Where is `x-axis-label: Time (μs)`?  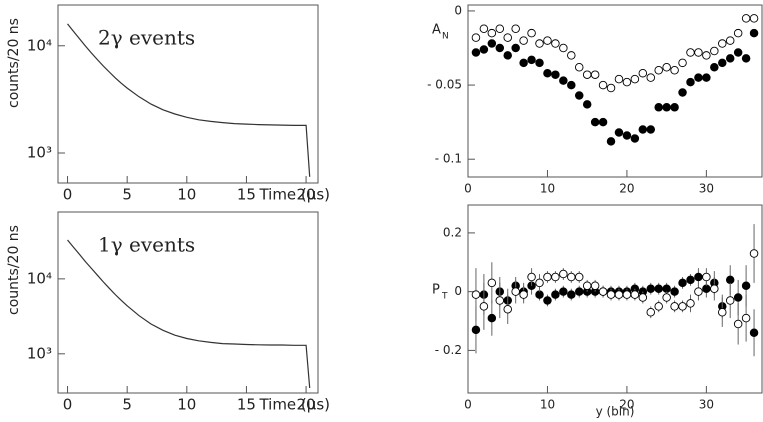 x-axis-label: Time (μs) is located at coordinates (294, 195).